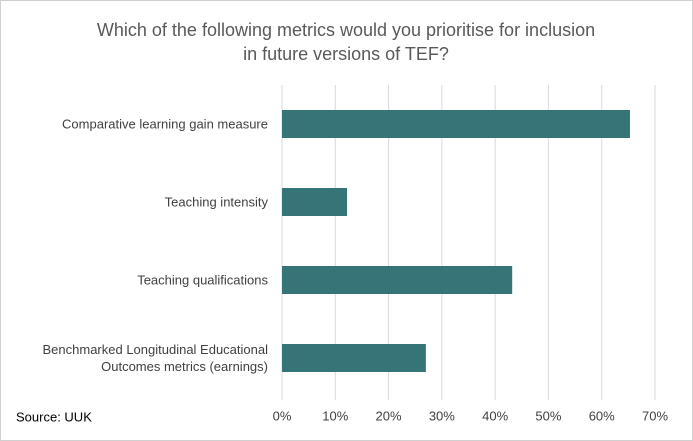 This screenshot has width=693, height=441. Describe the element at coordinates (495, 415) in the screenshot. I see `x-tick-label: 40%` at that location.